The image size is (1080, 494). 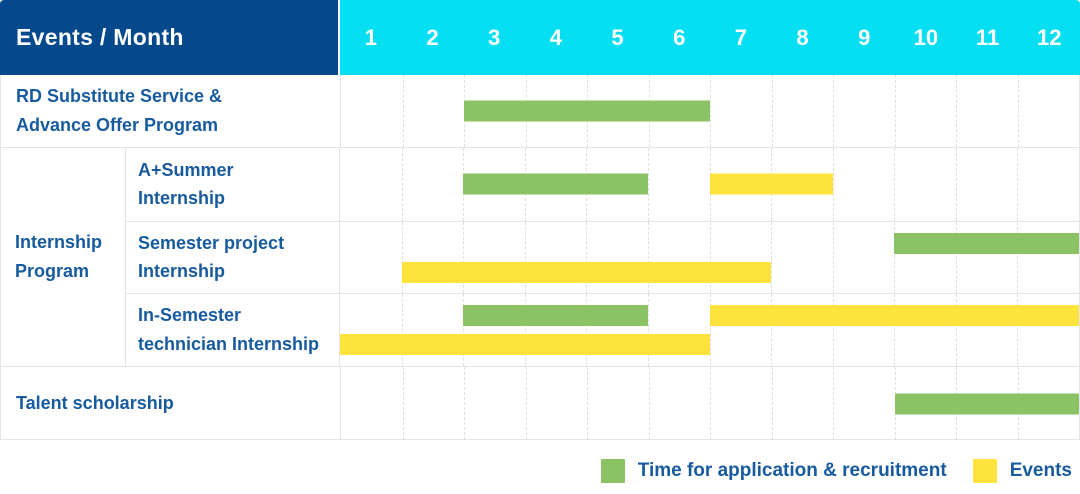 I want to click on month-header-8: 8, so click(x=802, y=37).